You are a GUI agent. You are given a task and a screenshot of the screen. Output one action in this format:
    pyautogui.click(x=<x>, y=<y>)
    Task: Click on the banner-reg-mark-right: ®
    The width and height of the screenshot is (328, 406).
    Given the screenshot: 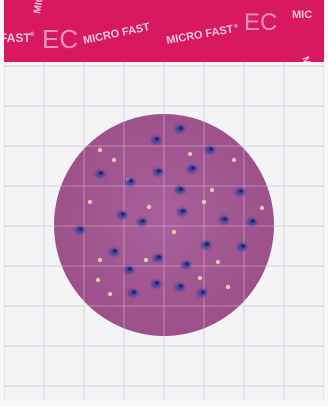 What is the action you would take?
    pyautogui.click(x=236, y=26)
    